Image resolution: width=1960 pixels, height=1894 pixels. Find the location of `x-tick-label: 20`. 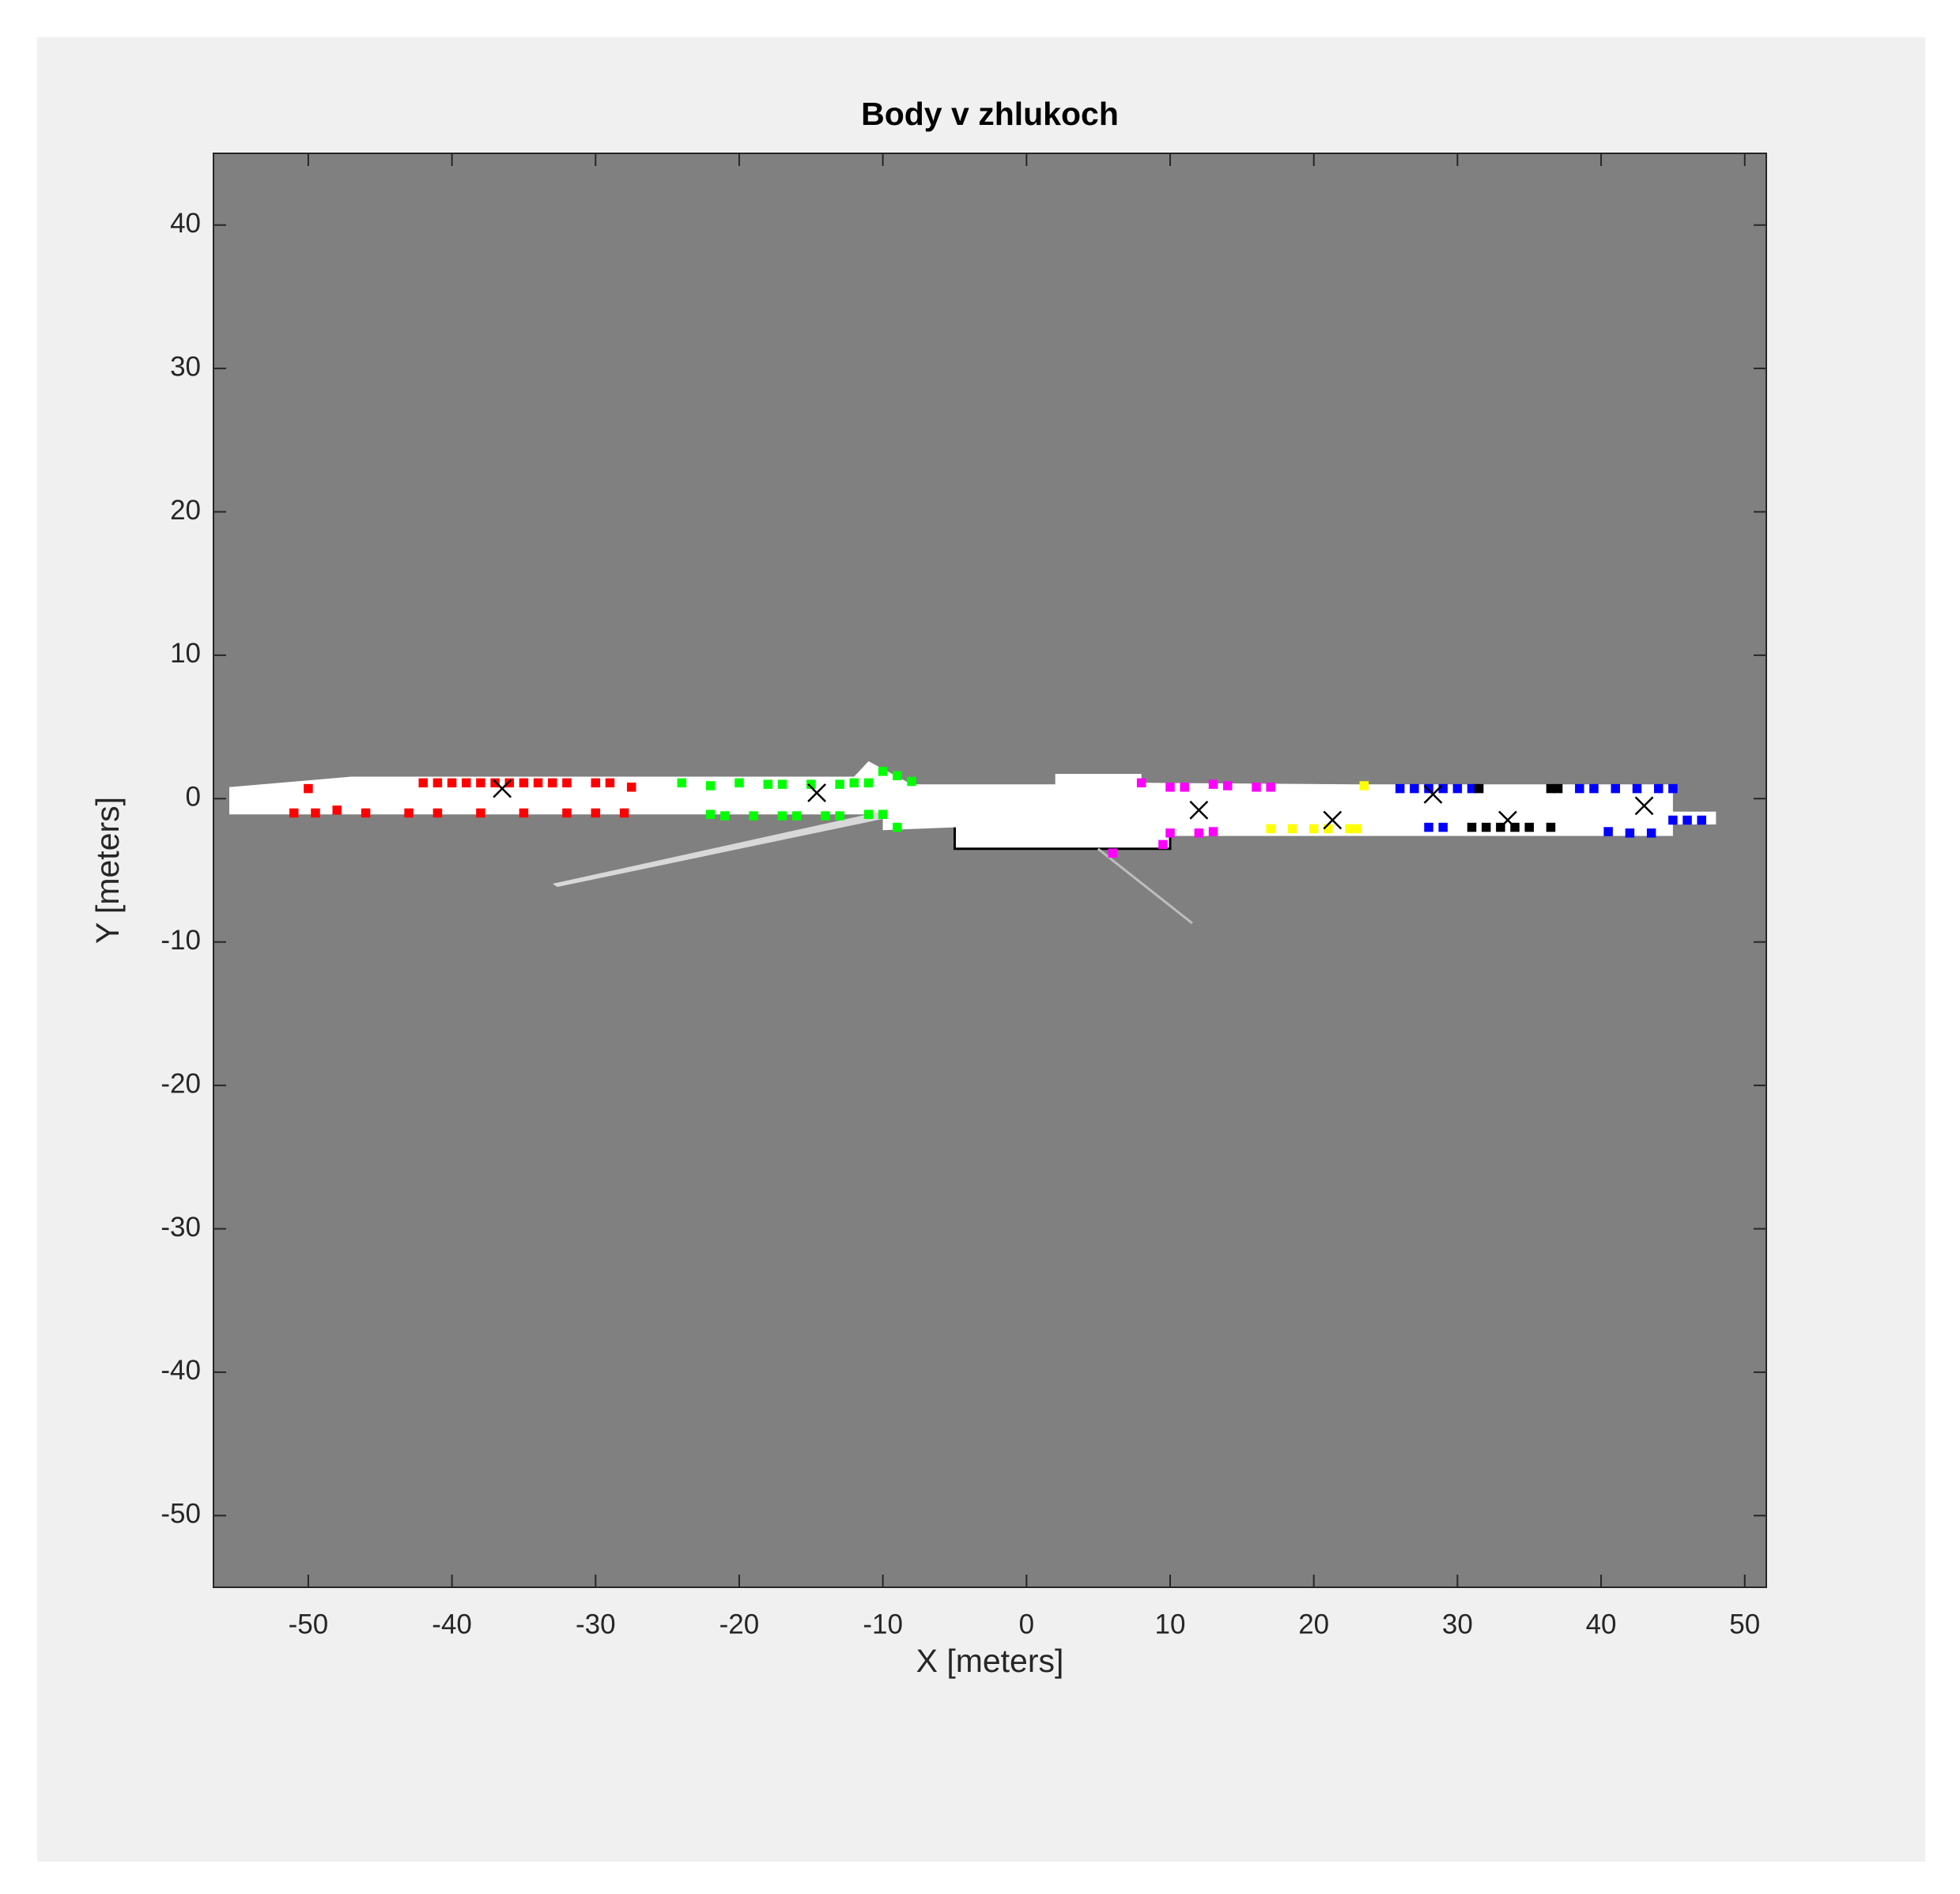

x-tick-label: 20 is located at coordinates (1313, 1624).